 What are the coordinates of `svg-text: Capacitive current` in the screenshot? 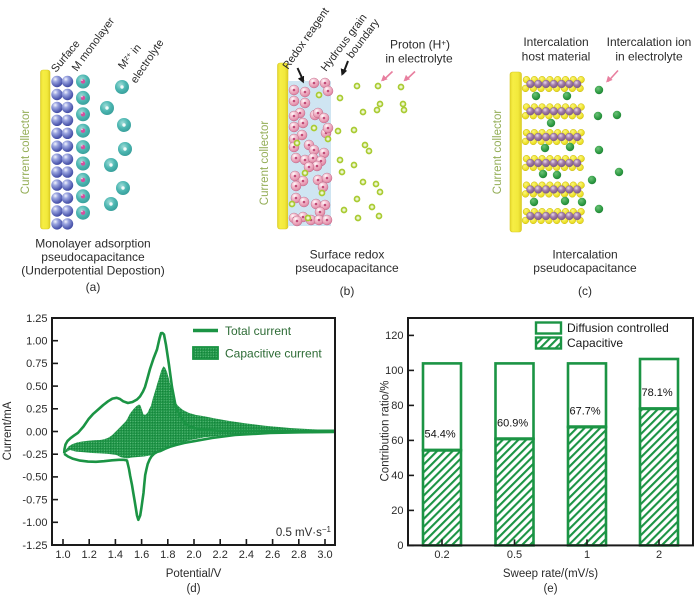 It's located at (273, 354).